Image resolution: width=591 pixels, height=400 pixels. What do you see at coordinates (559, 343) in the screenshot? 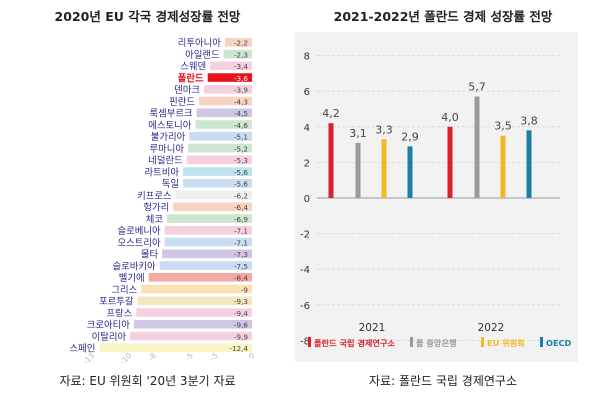
I see `legend-label: OECD` at bounding box center [559, 343].